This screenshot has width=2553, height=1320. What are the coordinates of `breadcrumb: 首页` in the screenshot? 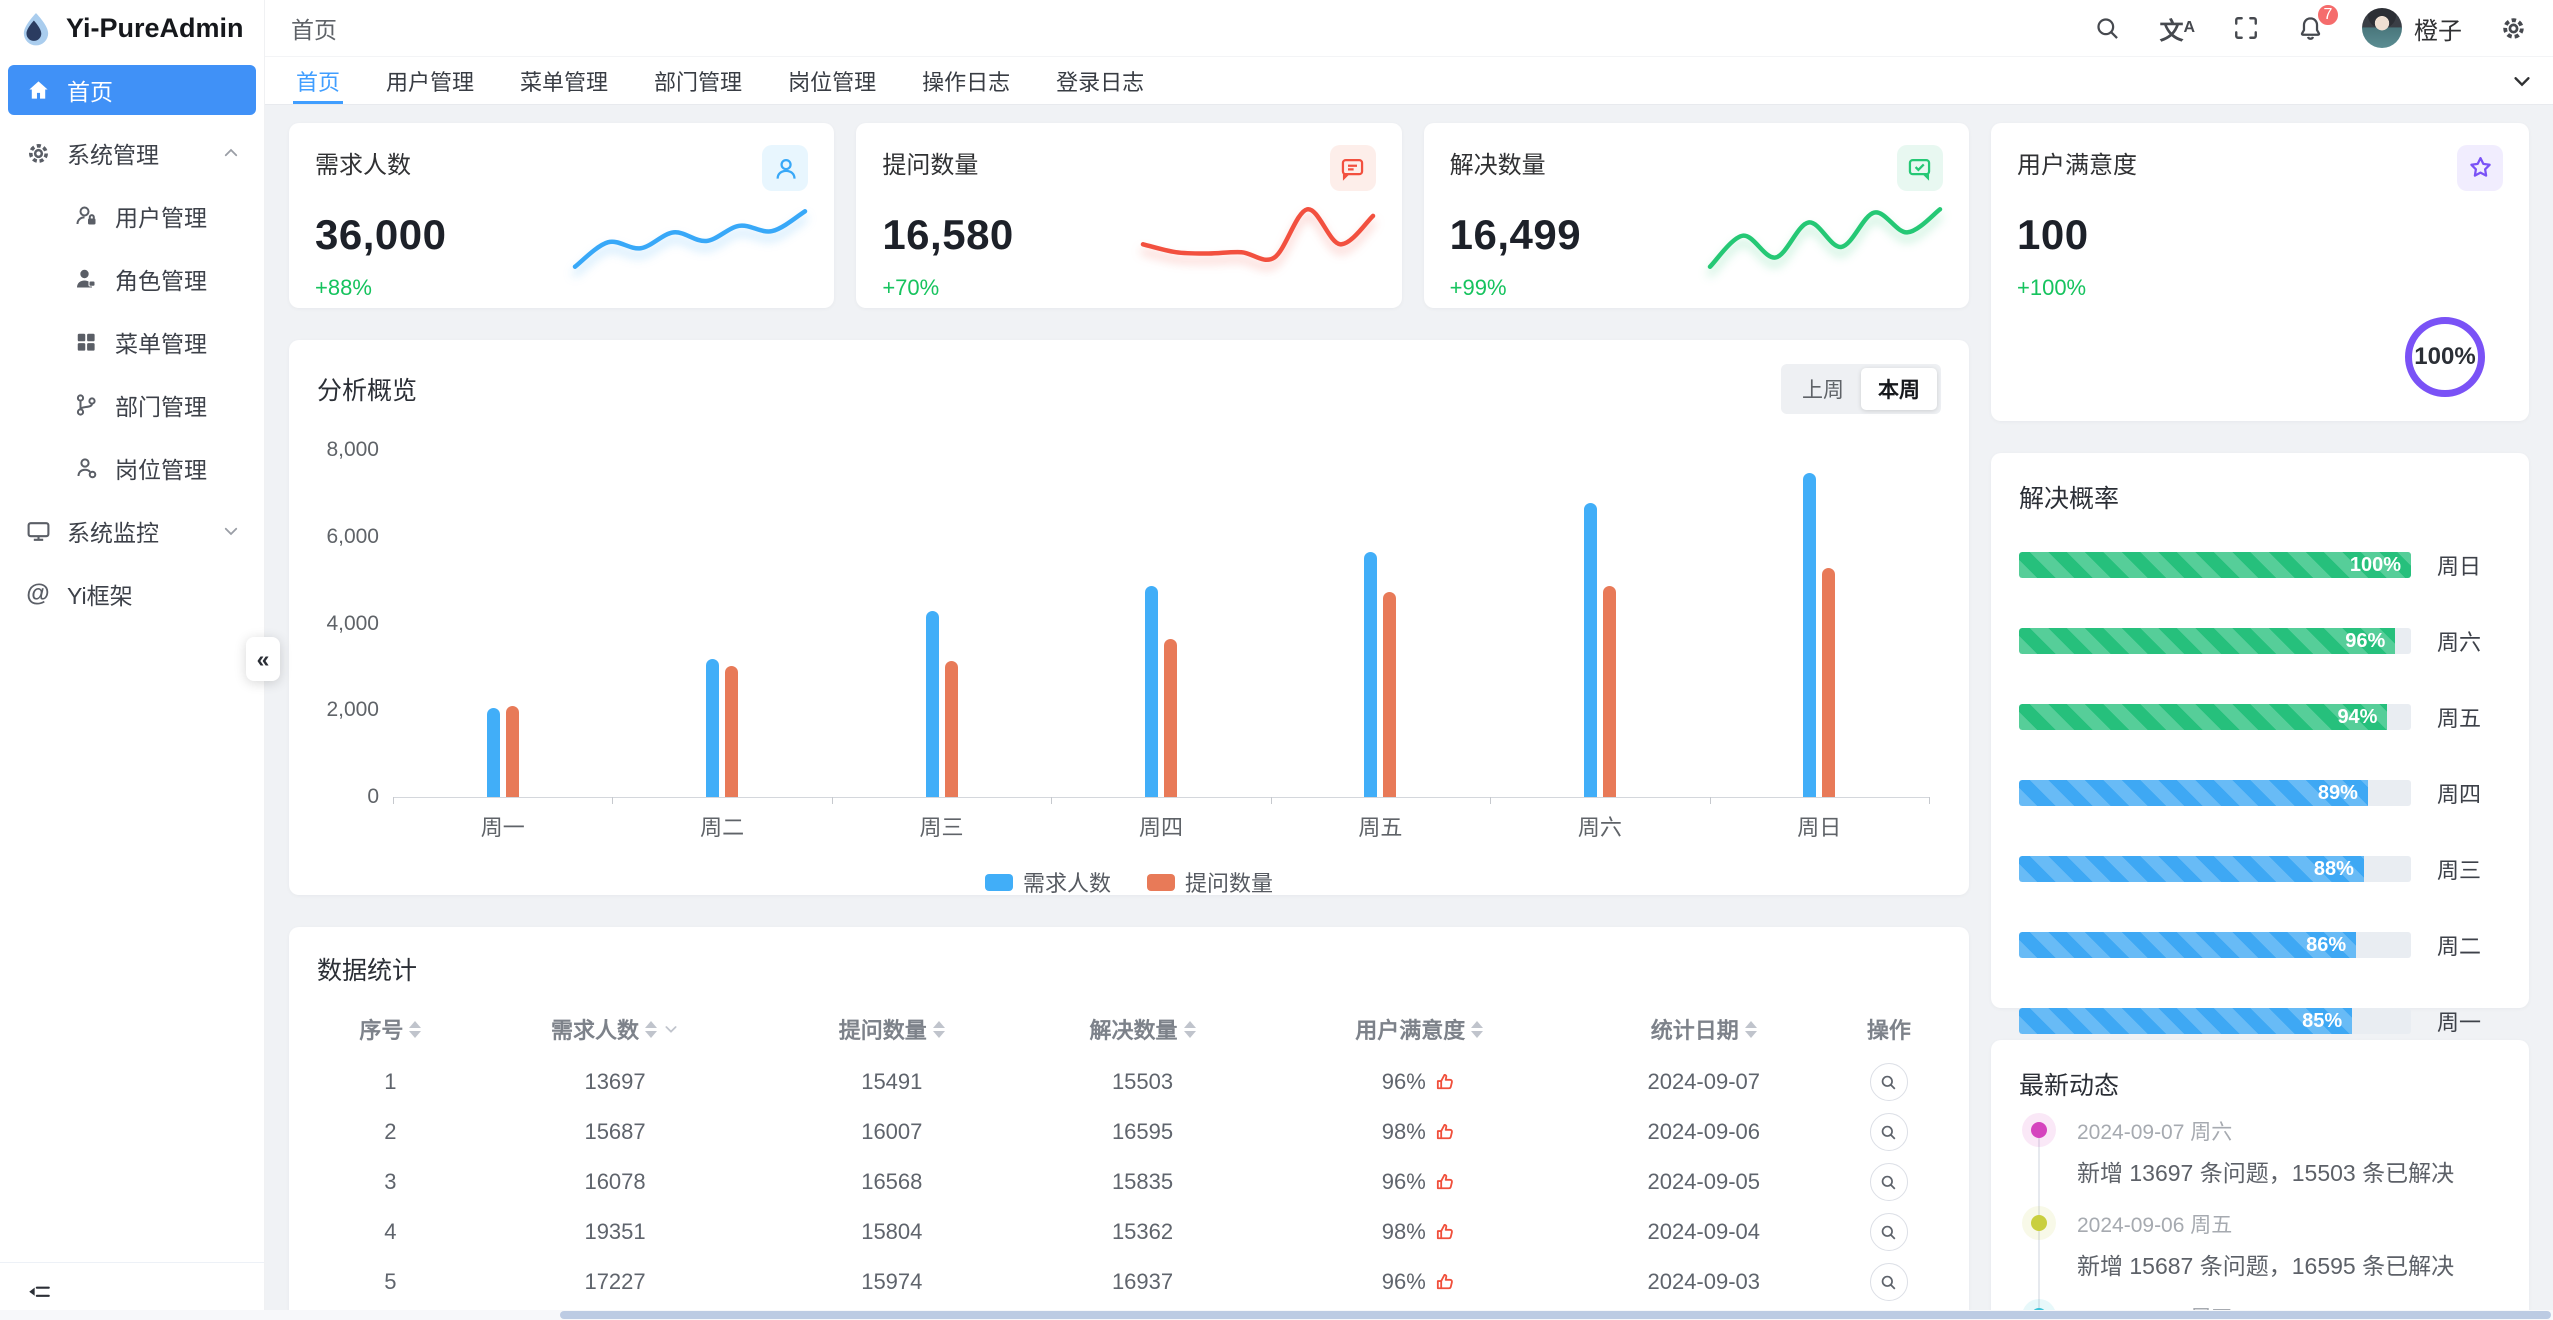 It's located at (314, 30).